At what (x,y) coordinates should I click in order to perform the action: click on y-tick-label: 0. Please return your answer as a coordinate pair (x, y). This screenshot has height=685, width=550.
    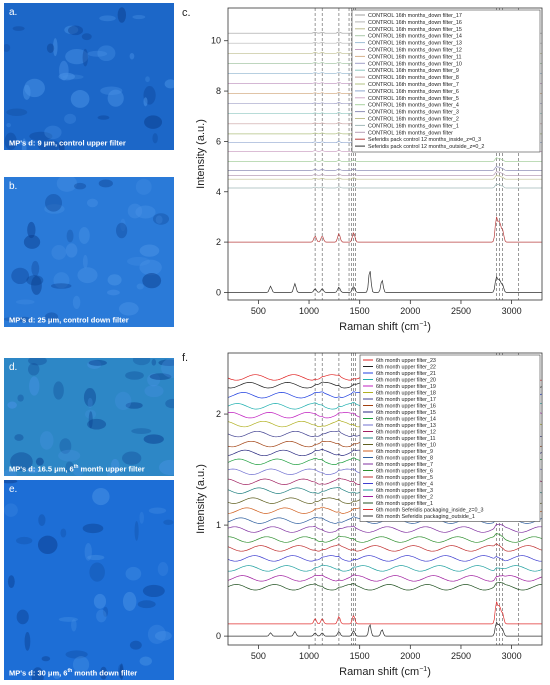
    Looking at the image, I should click on (218, 636).